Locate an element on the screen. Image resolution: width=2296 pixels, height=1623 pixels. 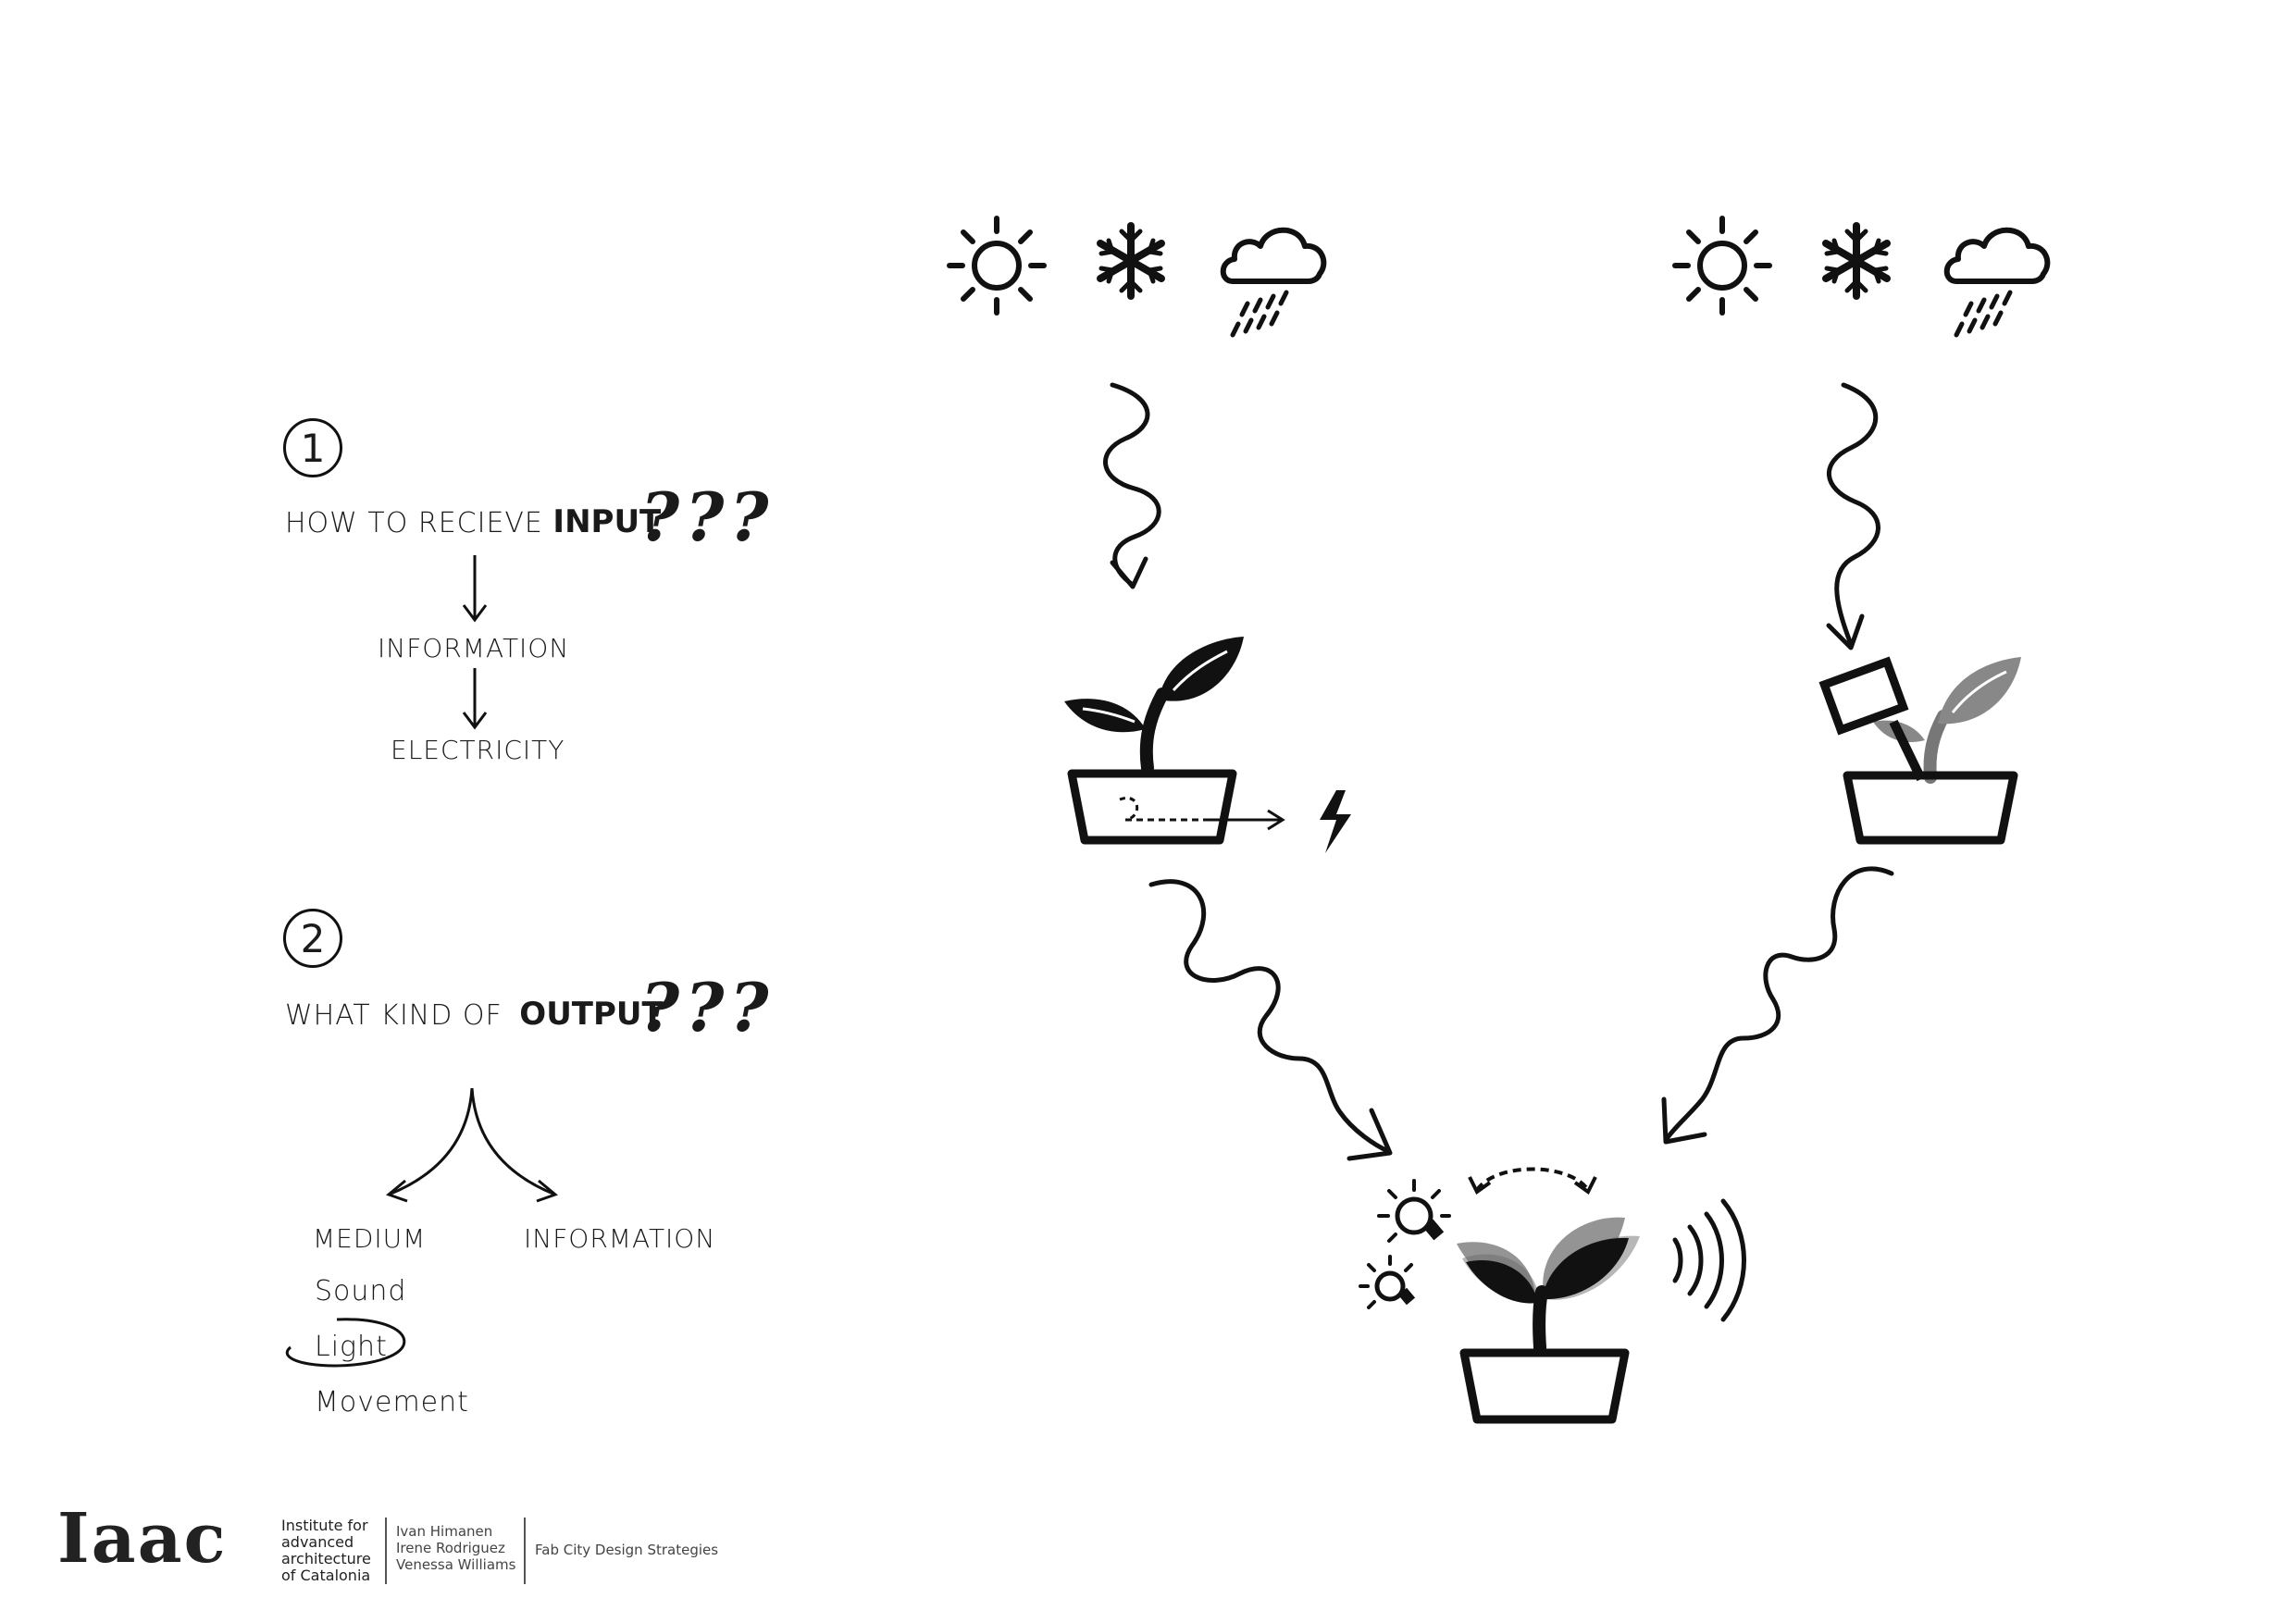
light-highlight-ellipse is located at coordinates (346, 1343).